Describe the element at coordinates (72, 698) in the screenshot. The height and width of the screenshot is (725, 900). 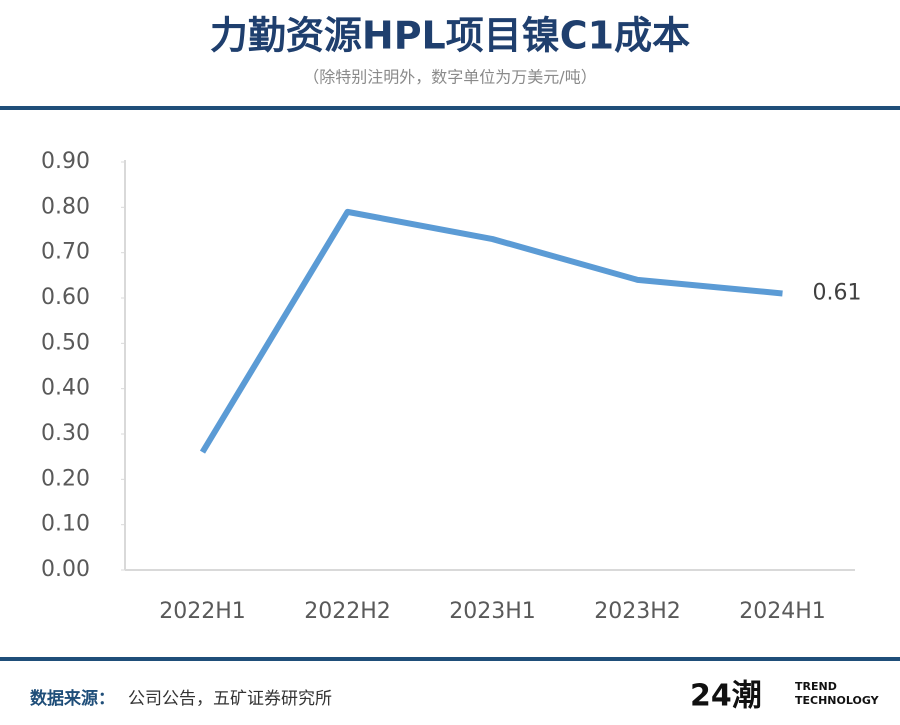
I see `source-label: 数据来源：` at that location.